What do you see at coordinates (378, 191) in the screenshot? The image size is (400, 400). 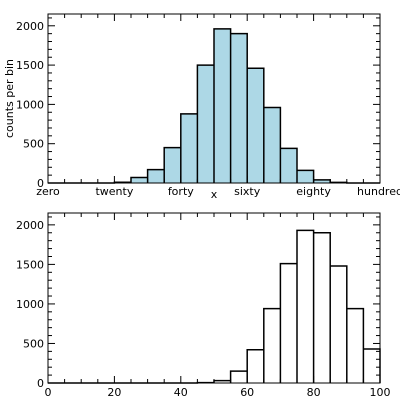 I see `top-x-tick-label: hundred` at bounding box center [378, 191].